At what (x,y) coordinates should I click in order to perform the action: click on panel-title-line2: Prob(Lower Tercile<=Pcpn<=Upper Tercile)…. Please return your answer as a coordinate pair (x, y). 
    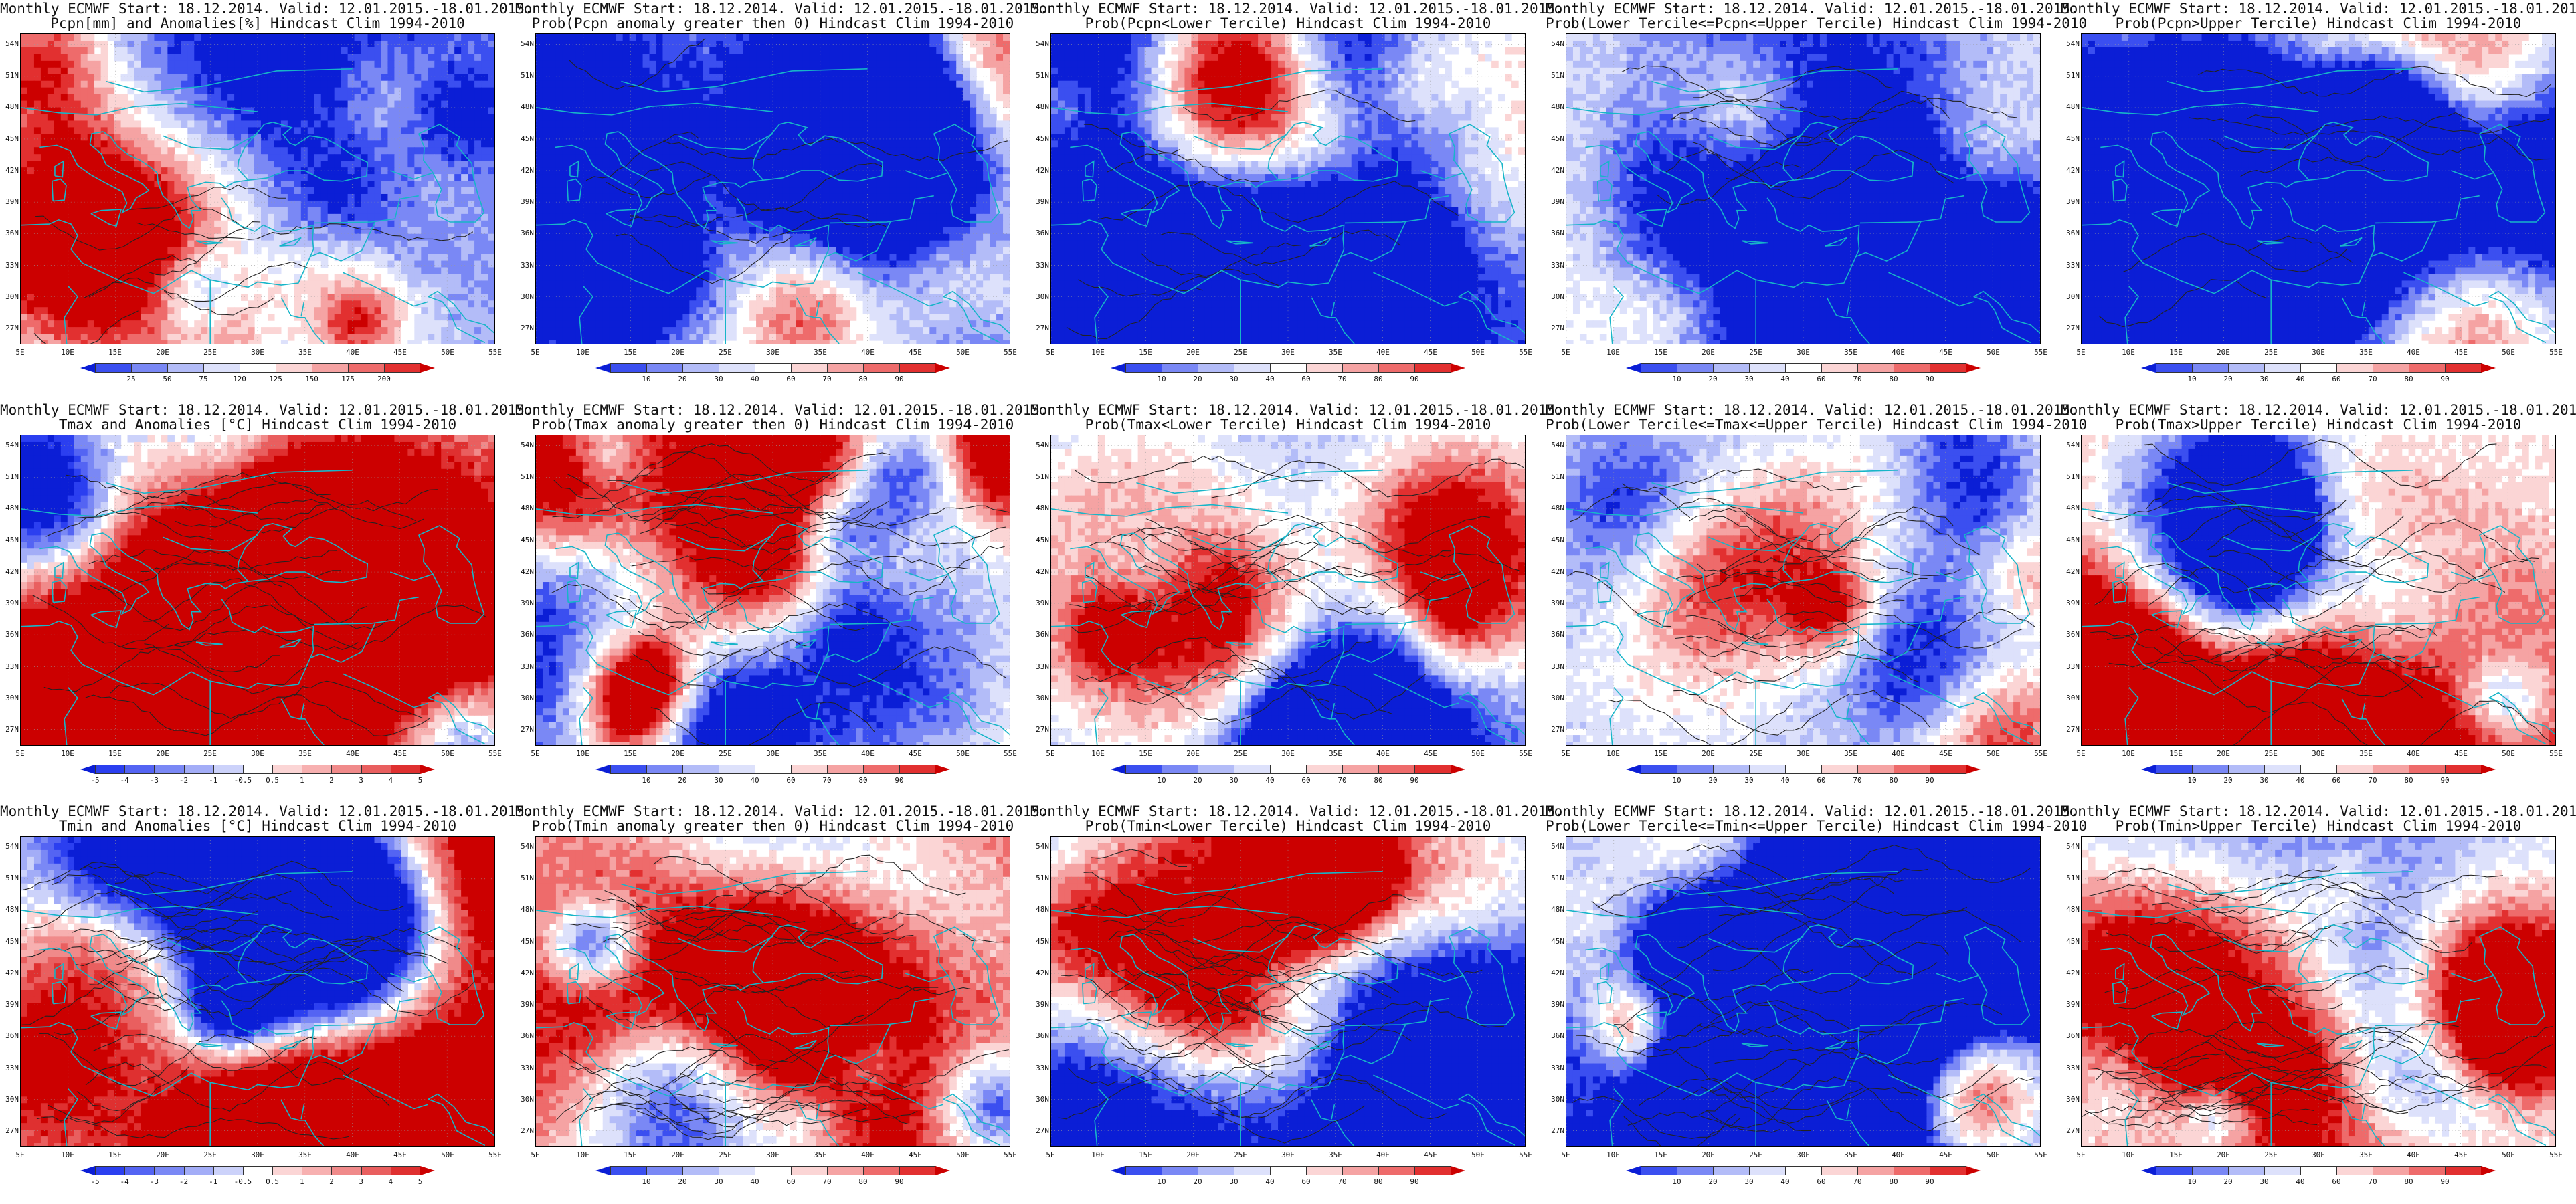
    Looking at the image, I should click on (1816, 23).